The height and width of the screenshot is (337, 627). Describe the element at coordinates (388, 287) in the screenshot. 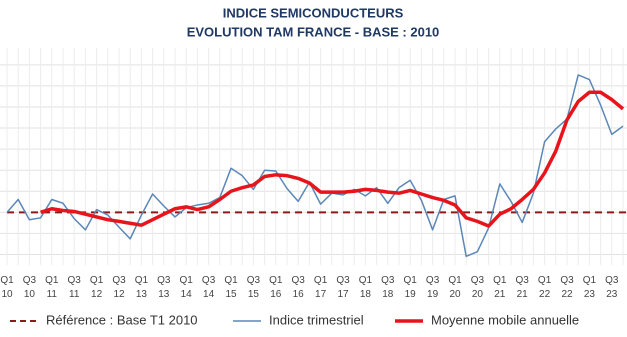

I see `x-tick-label: Q3 18` at that location.